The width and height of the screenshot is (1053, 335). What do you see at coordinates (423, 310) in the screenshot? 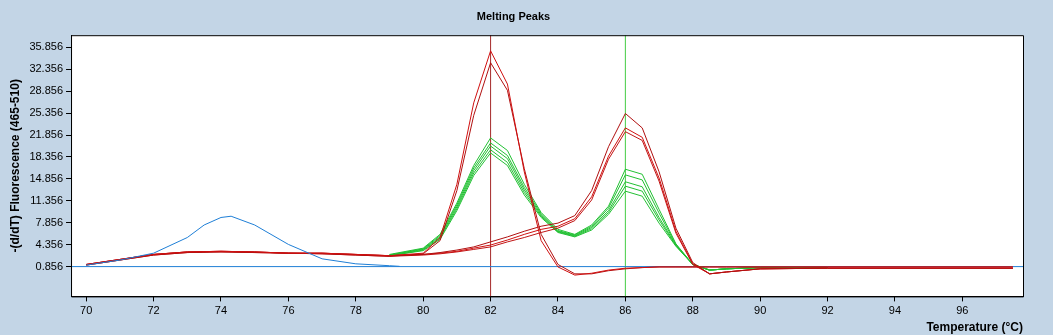
I see `x-tick-label: 80` at bounding box center [423, 310].